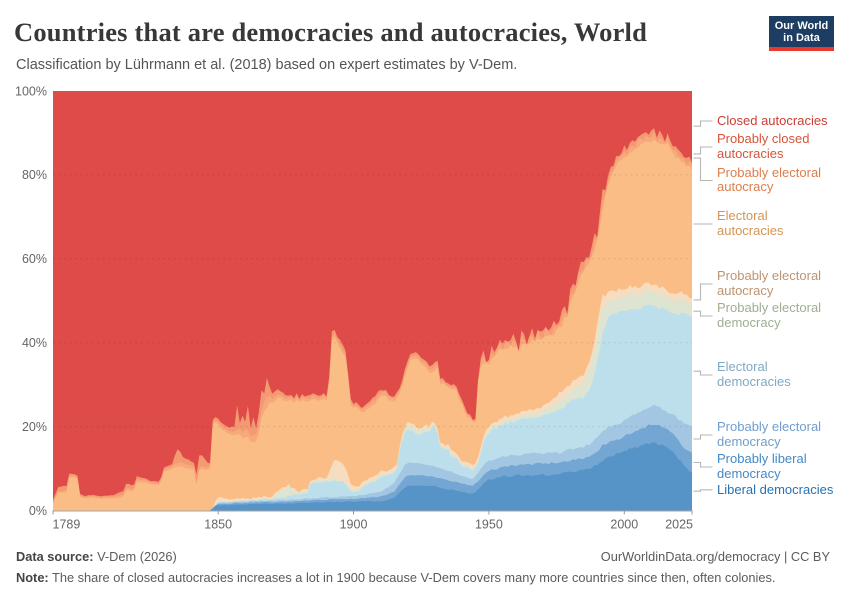 The width and height of the screenshot is (850, 600). What do you see at coordinates (34, 259) in the screenshot?
I see `svg-text: 60%` at bounding box center [34, 259].